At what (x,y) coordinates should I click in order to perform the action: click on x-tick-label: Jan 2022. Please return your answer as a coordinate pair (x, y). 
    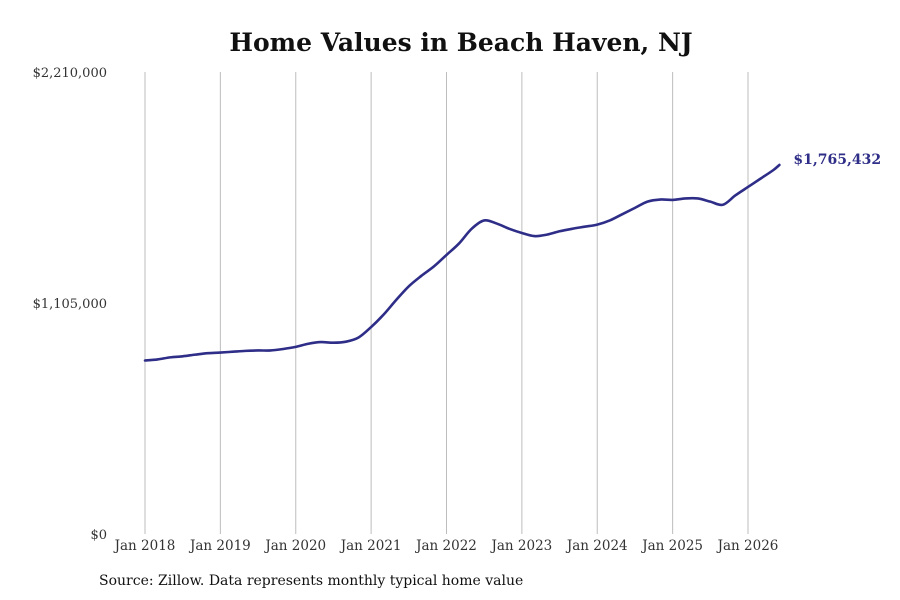
    Looking at the image, I should click on (445, 546).